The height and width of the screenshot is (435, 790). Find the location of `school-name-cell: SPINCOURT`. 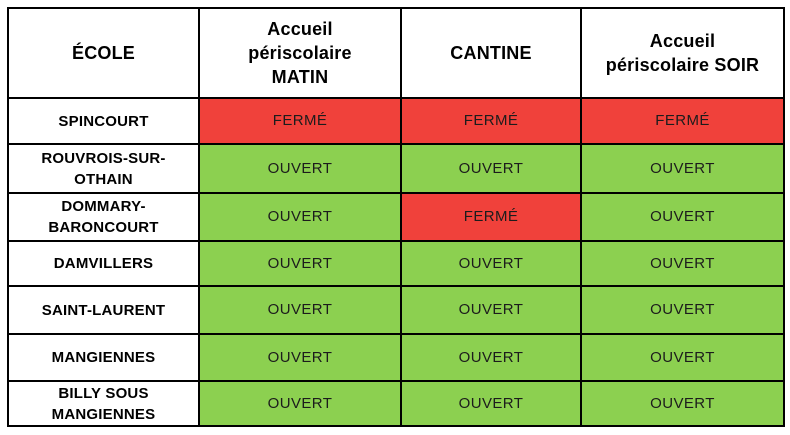

school-name-cell: SPINCOURT is located at coordinates (103, 121).